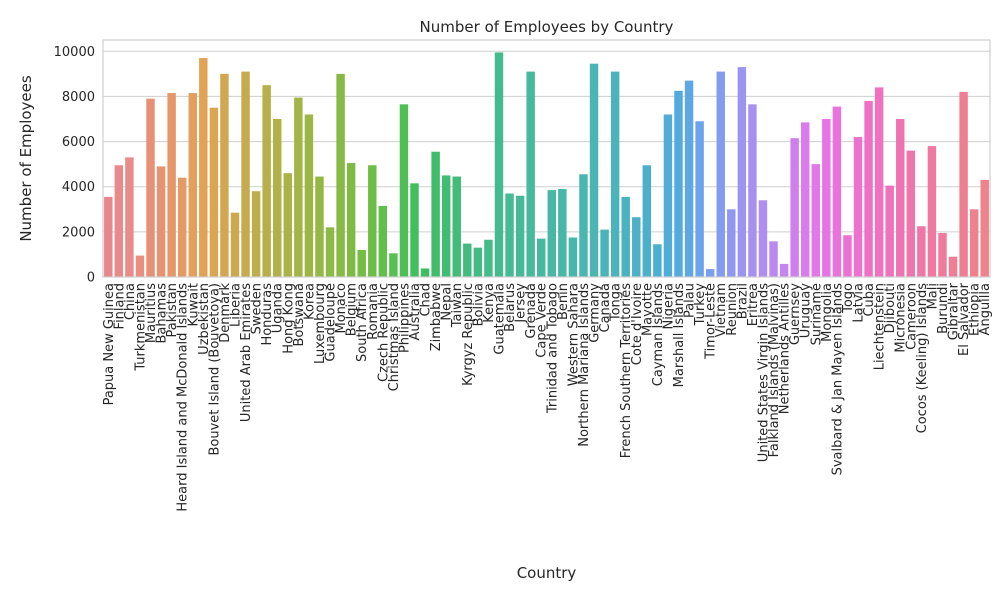  Describe the element at coordinates (827, 312) in the screenshot. I see `x-tick-label: Mongolia` at that location.